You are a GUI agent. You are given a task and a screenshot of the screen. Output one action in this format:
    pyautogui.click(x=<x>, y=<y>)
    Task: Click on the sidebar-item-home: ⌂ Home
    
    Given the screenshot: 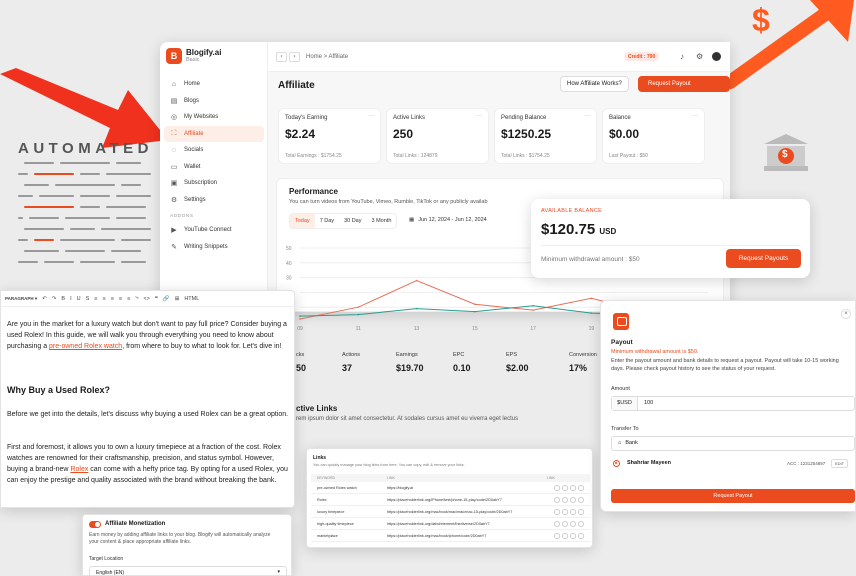 What is the action you would take?
    pyautogui.click(x=214, y=84)
    